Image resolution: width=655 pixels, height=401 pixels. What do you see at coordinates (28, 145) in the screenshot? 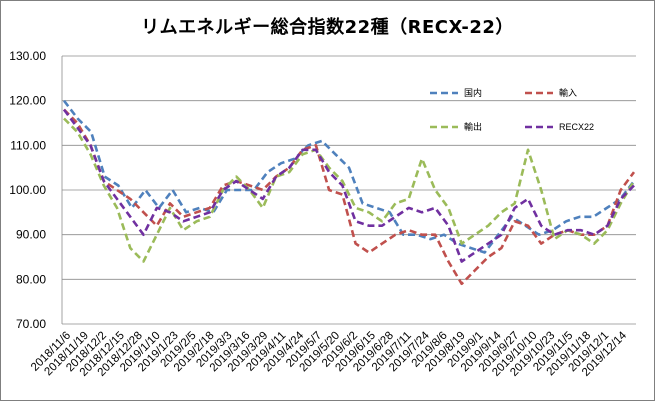
I see `y-tick-label: 110.00` at bounding box center [28, 145].